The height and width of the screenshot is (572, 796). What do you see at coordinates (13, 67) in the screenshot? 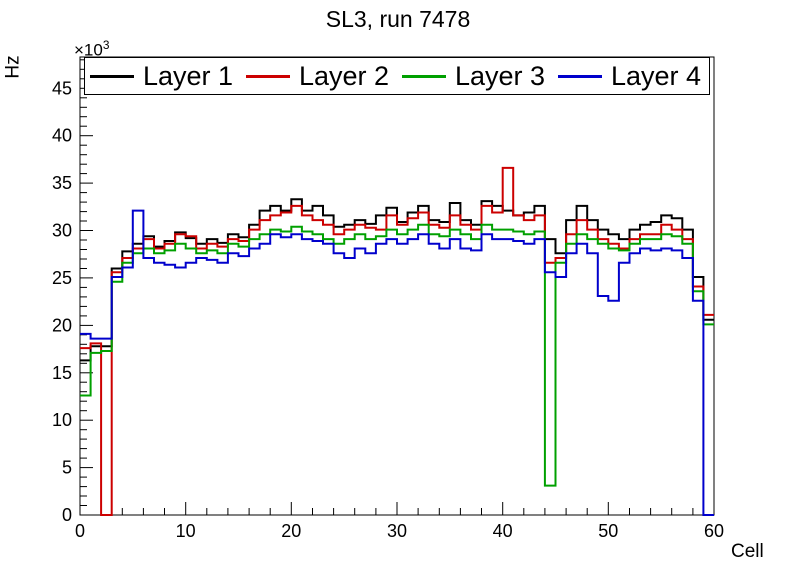
I see `y-axis-label: Hz` at bounding box center [13, 67].